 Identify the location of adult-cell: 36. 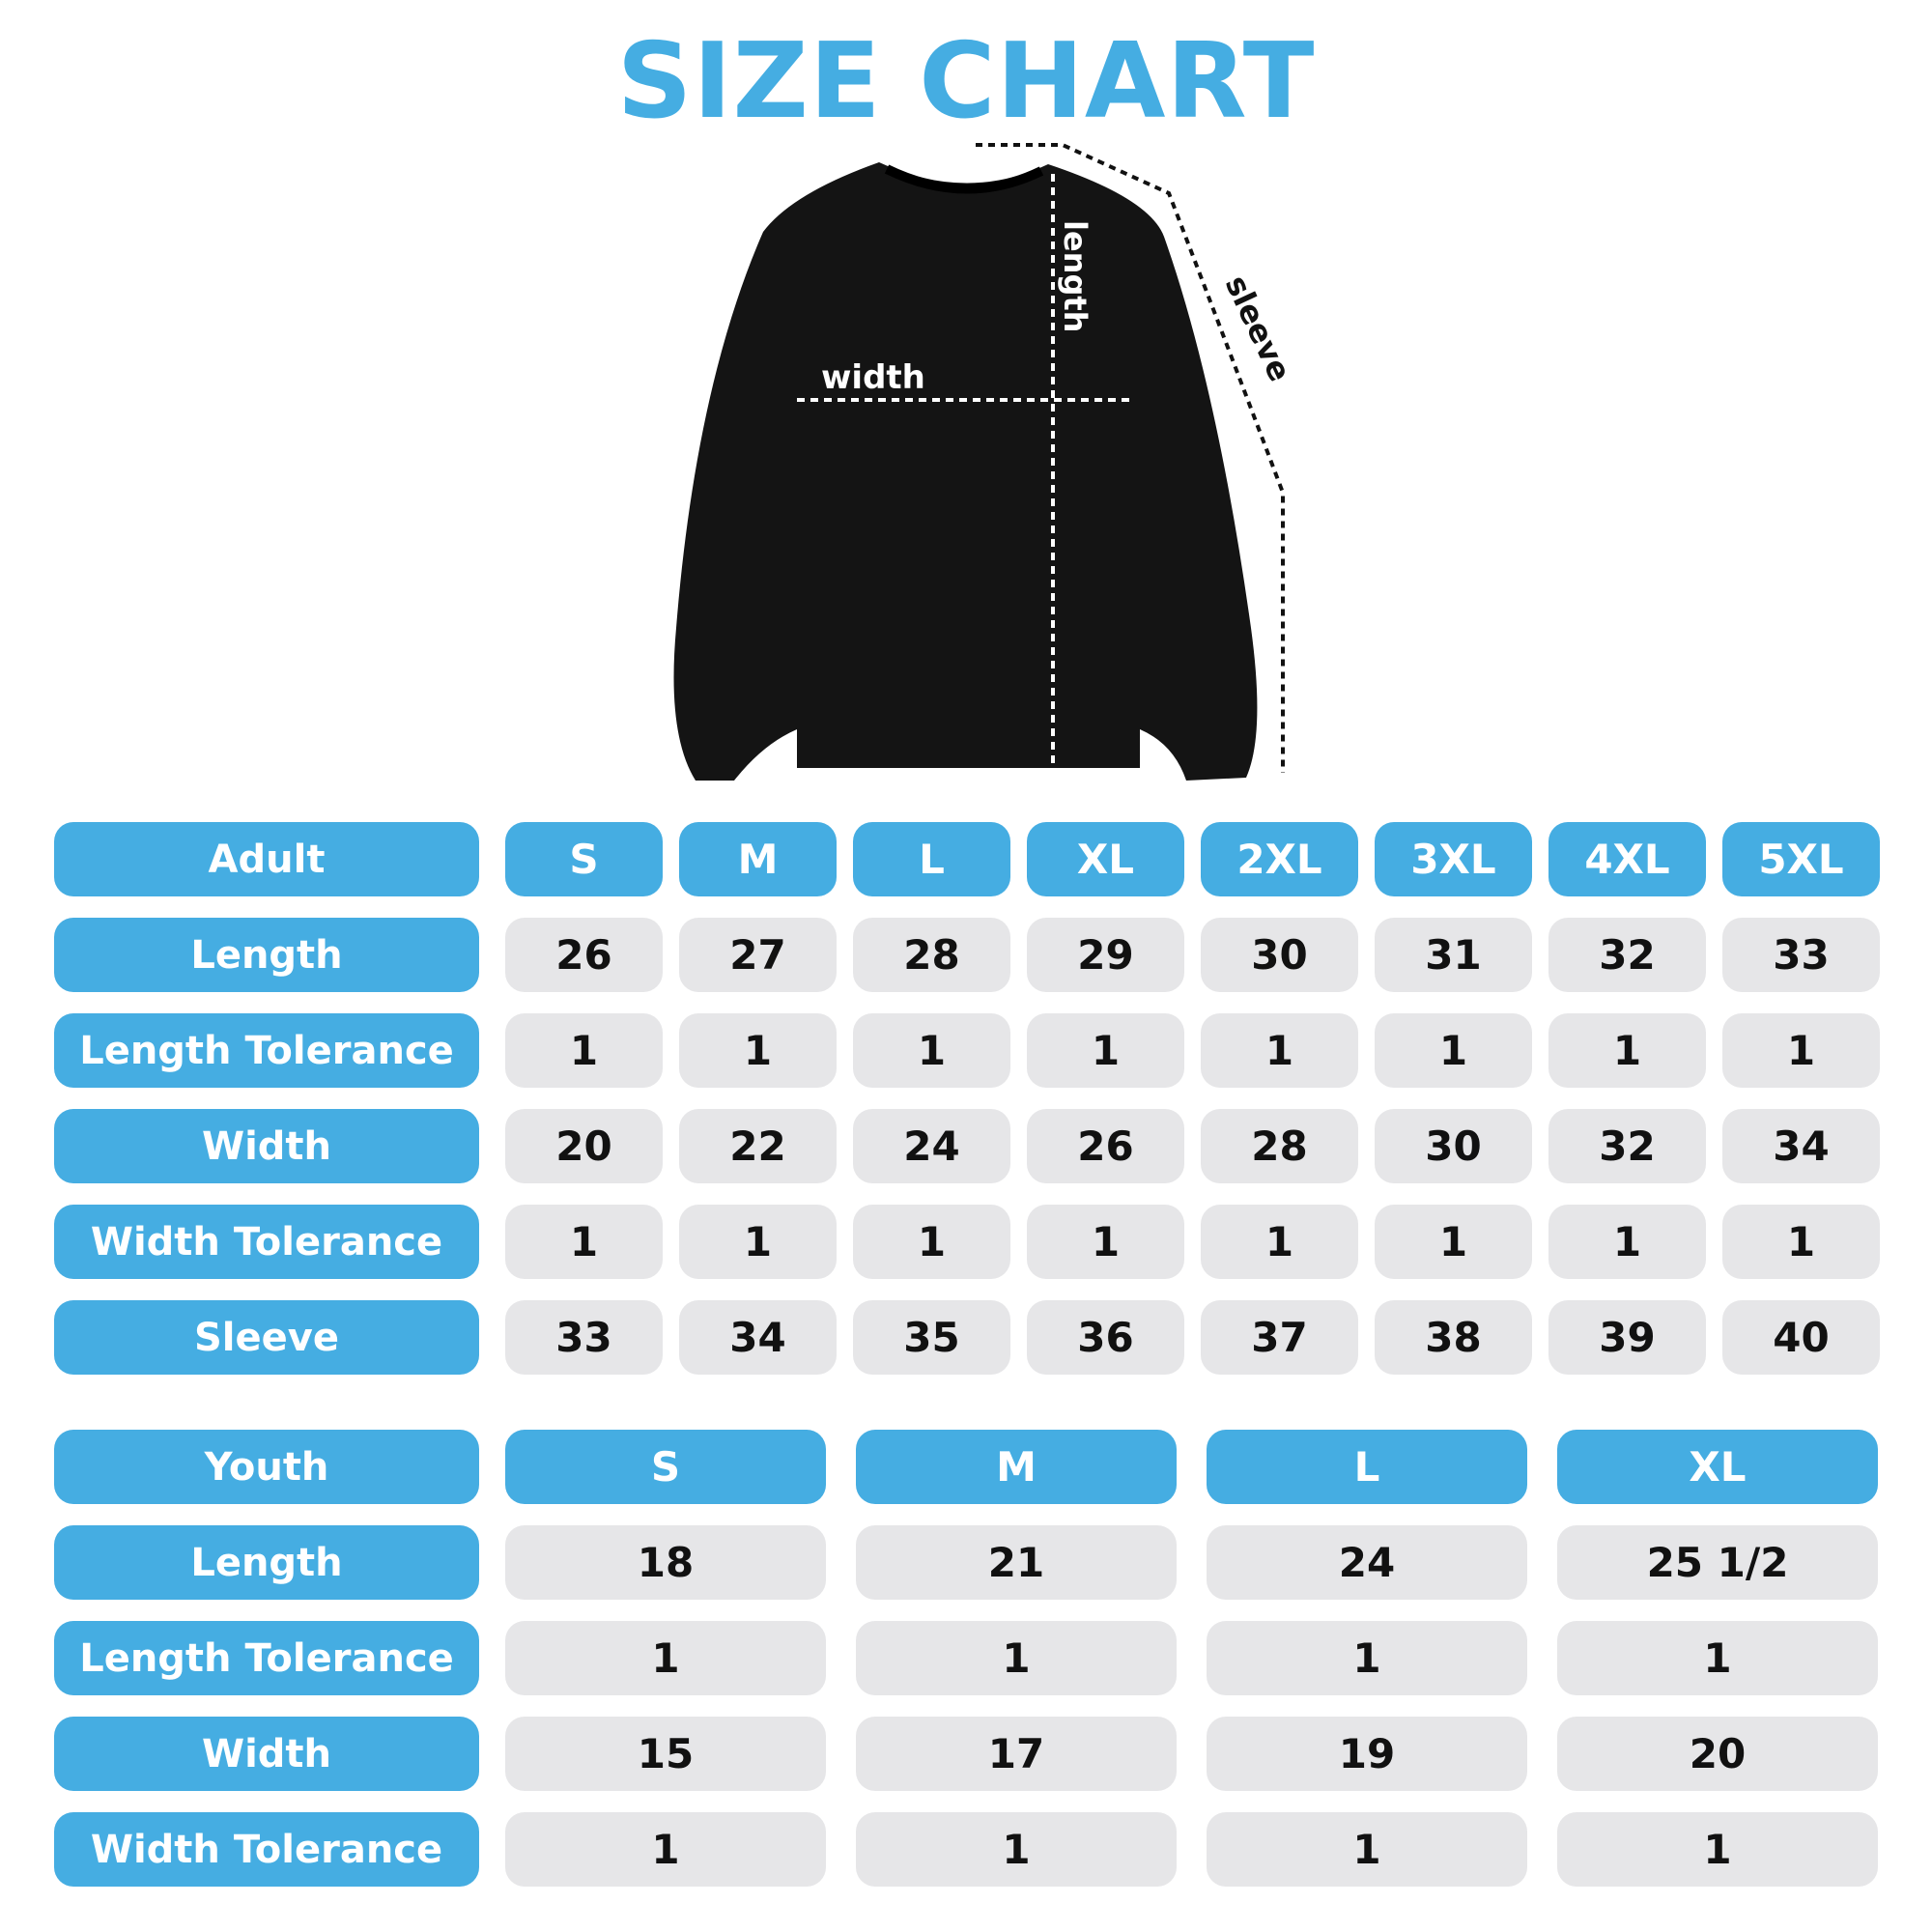
(1105, 1337).